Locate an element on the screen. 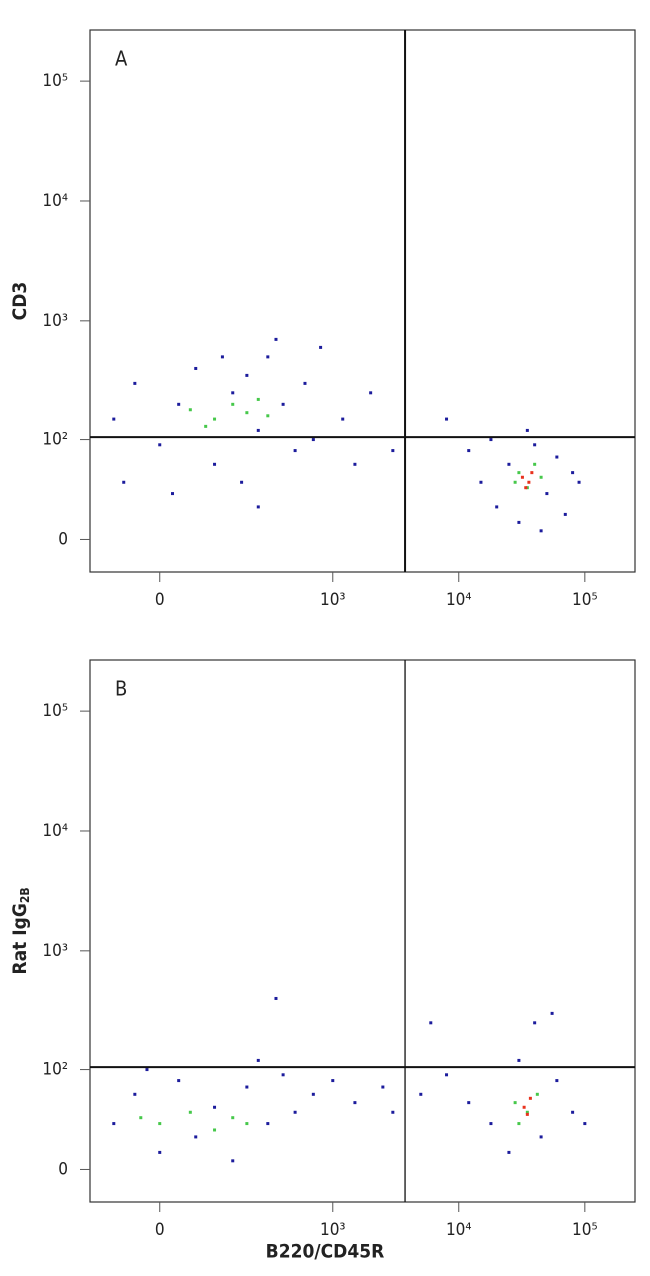  panel-label: A is located at coordinates (121, 59).